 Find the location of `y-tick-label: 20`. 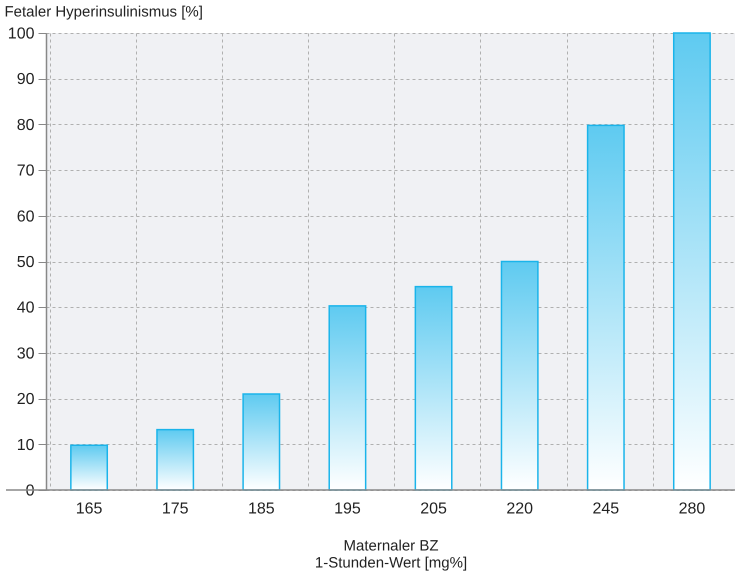

y-tick-label: 20 is located at coordinates (25, 399).